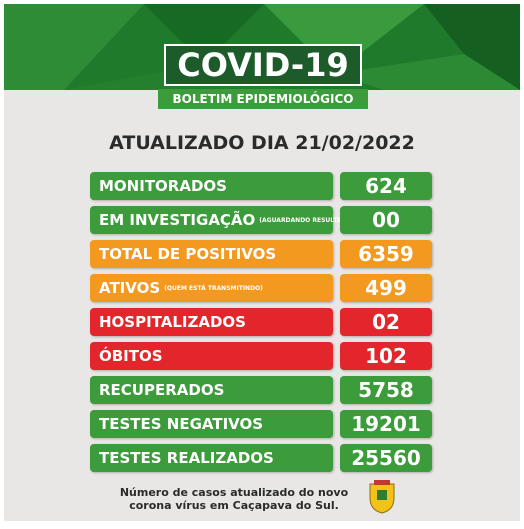  Describe the element at coordinates (262, 143) in the screenshot. I see `date-line: ATUALIZADO DIA 21/02/2022` at that location.